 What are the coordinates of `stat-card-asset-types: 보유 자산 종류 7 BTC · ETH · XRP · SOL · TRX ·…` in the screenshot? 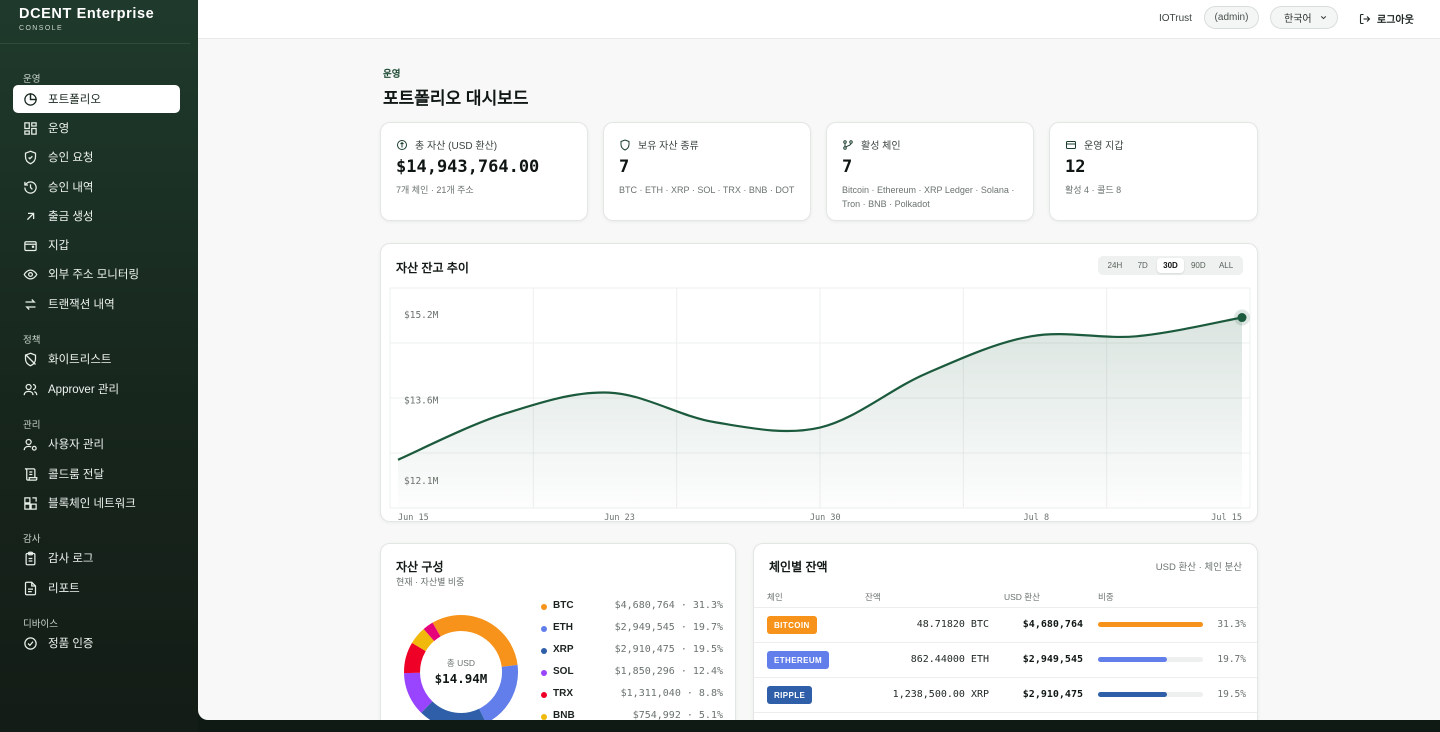 It's located at (707, 171).